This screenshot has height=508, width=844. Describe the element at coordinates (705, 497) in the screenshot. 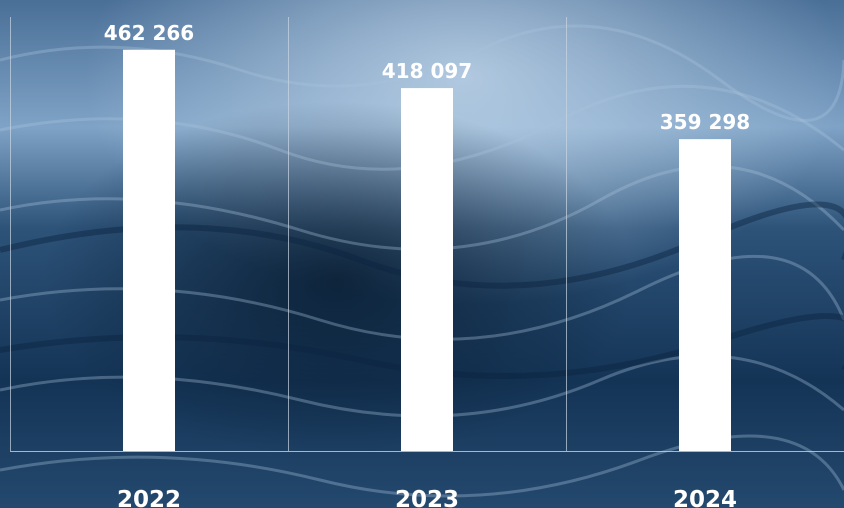

I see `category-label-2024: 2024` at that location.